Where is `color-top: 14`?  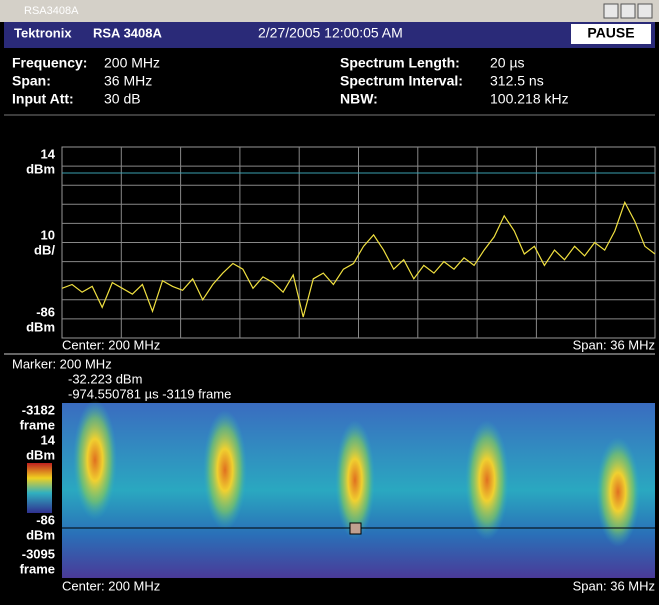
color-top: 14 is located at coordinates (48, 439).